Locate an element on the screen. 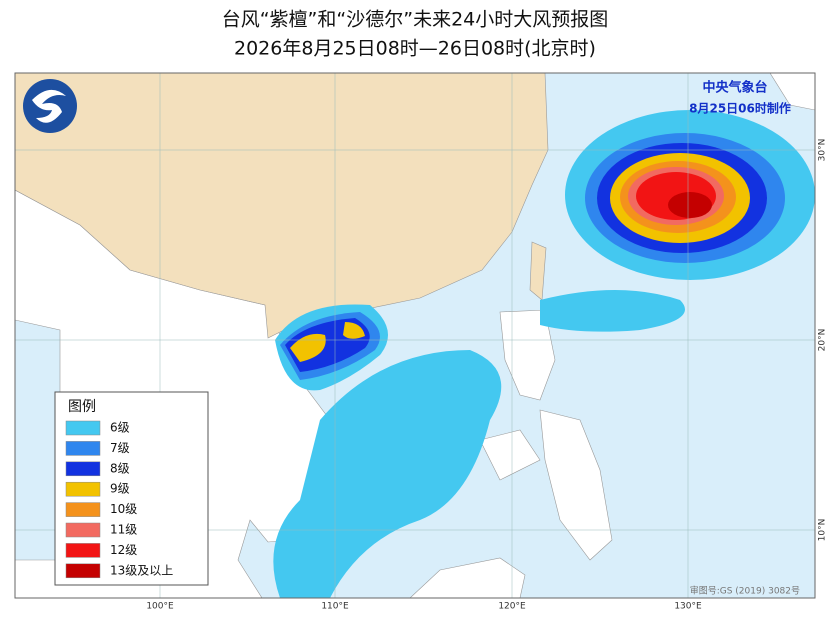  lon-label: 110°E is located at coordinates (335, 607).